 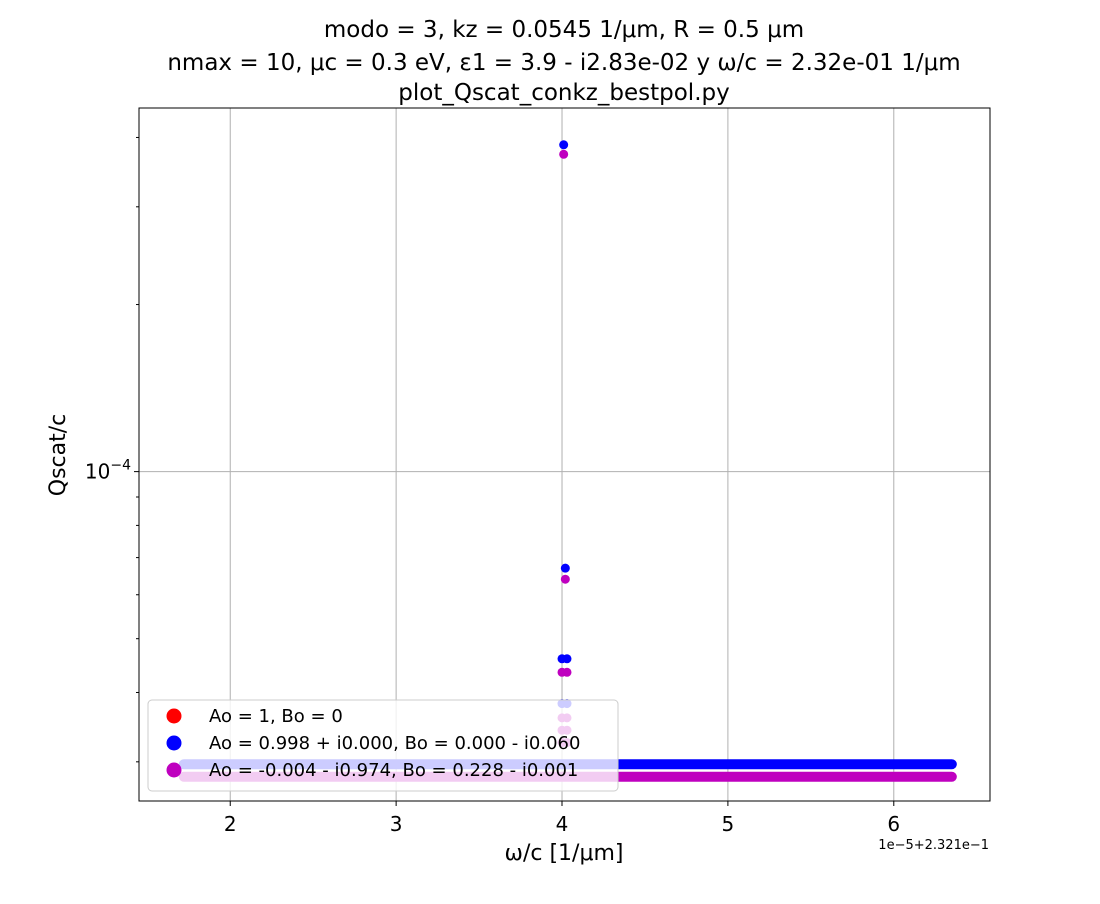 I want to click on x-tick-label: 4, so click(x=562, y=824).